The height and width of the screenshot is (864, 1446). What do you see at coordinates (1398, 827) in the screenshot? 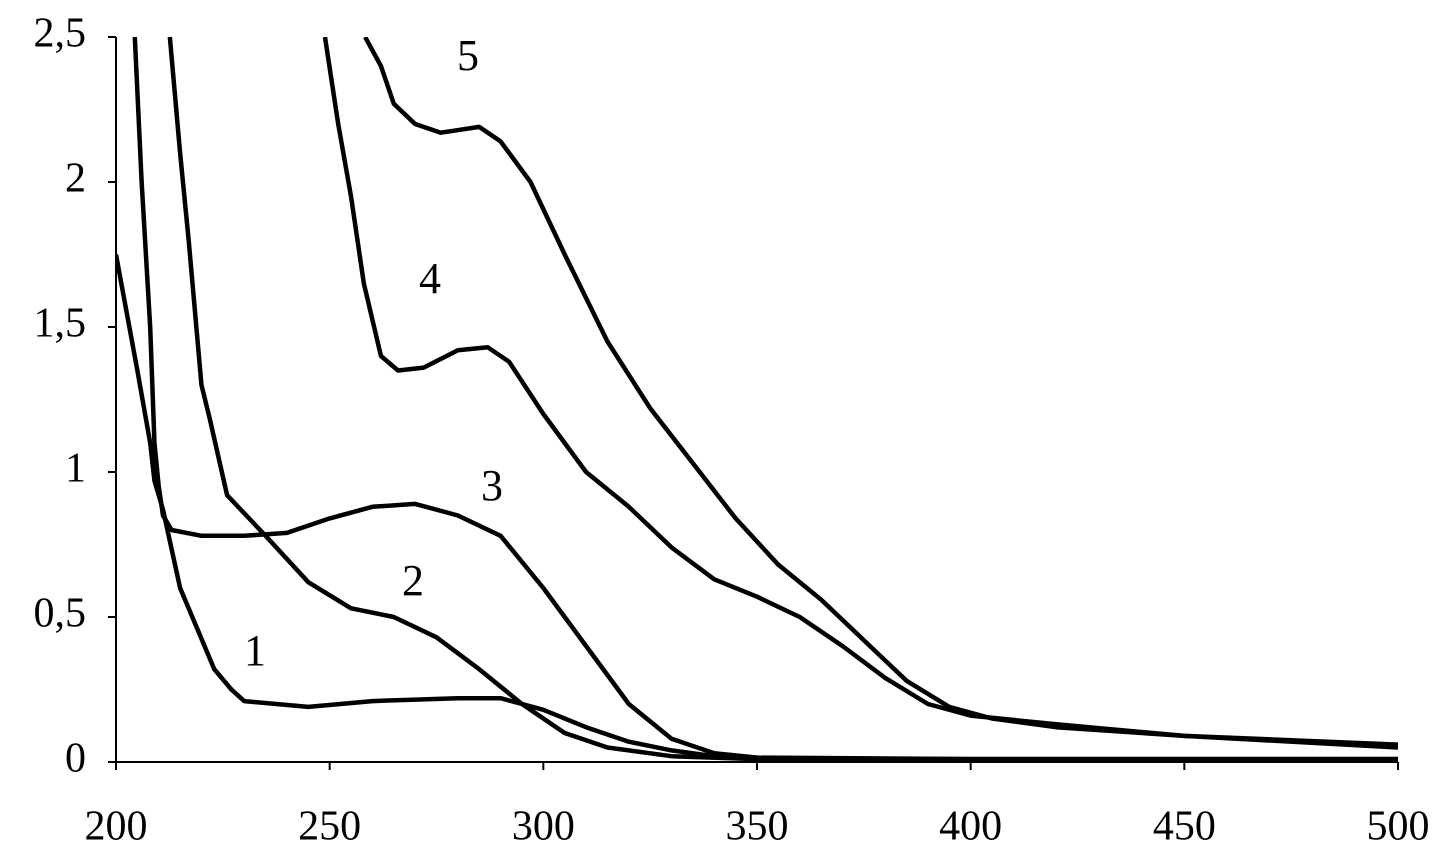
I see `x-tick-label: 500` at bounding box center [1398, 827].